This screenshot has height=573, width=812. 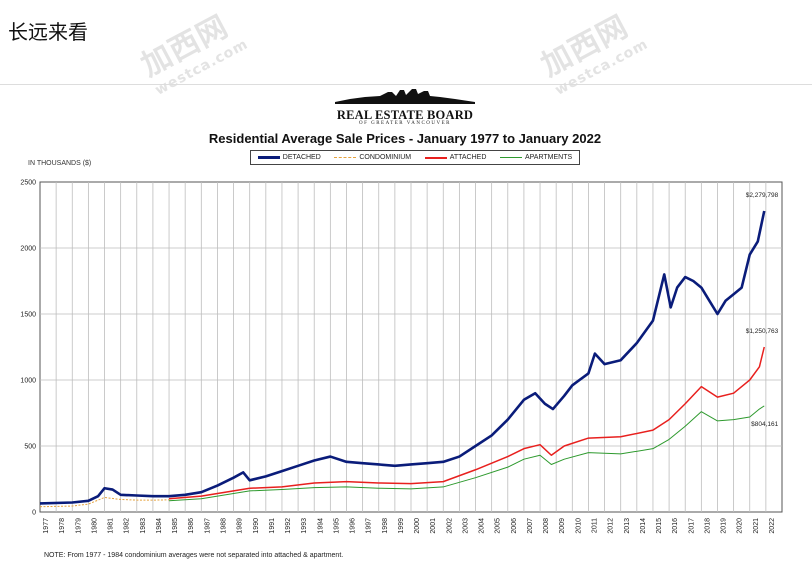 I want to click on x-tick-label: 1990, so click(x=256, y=526).